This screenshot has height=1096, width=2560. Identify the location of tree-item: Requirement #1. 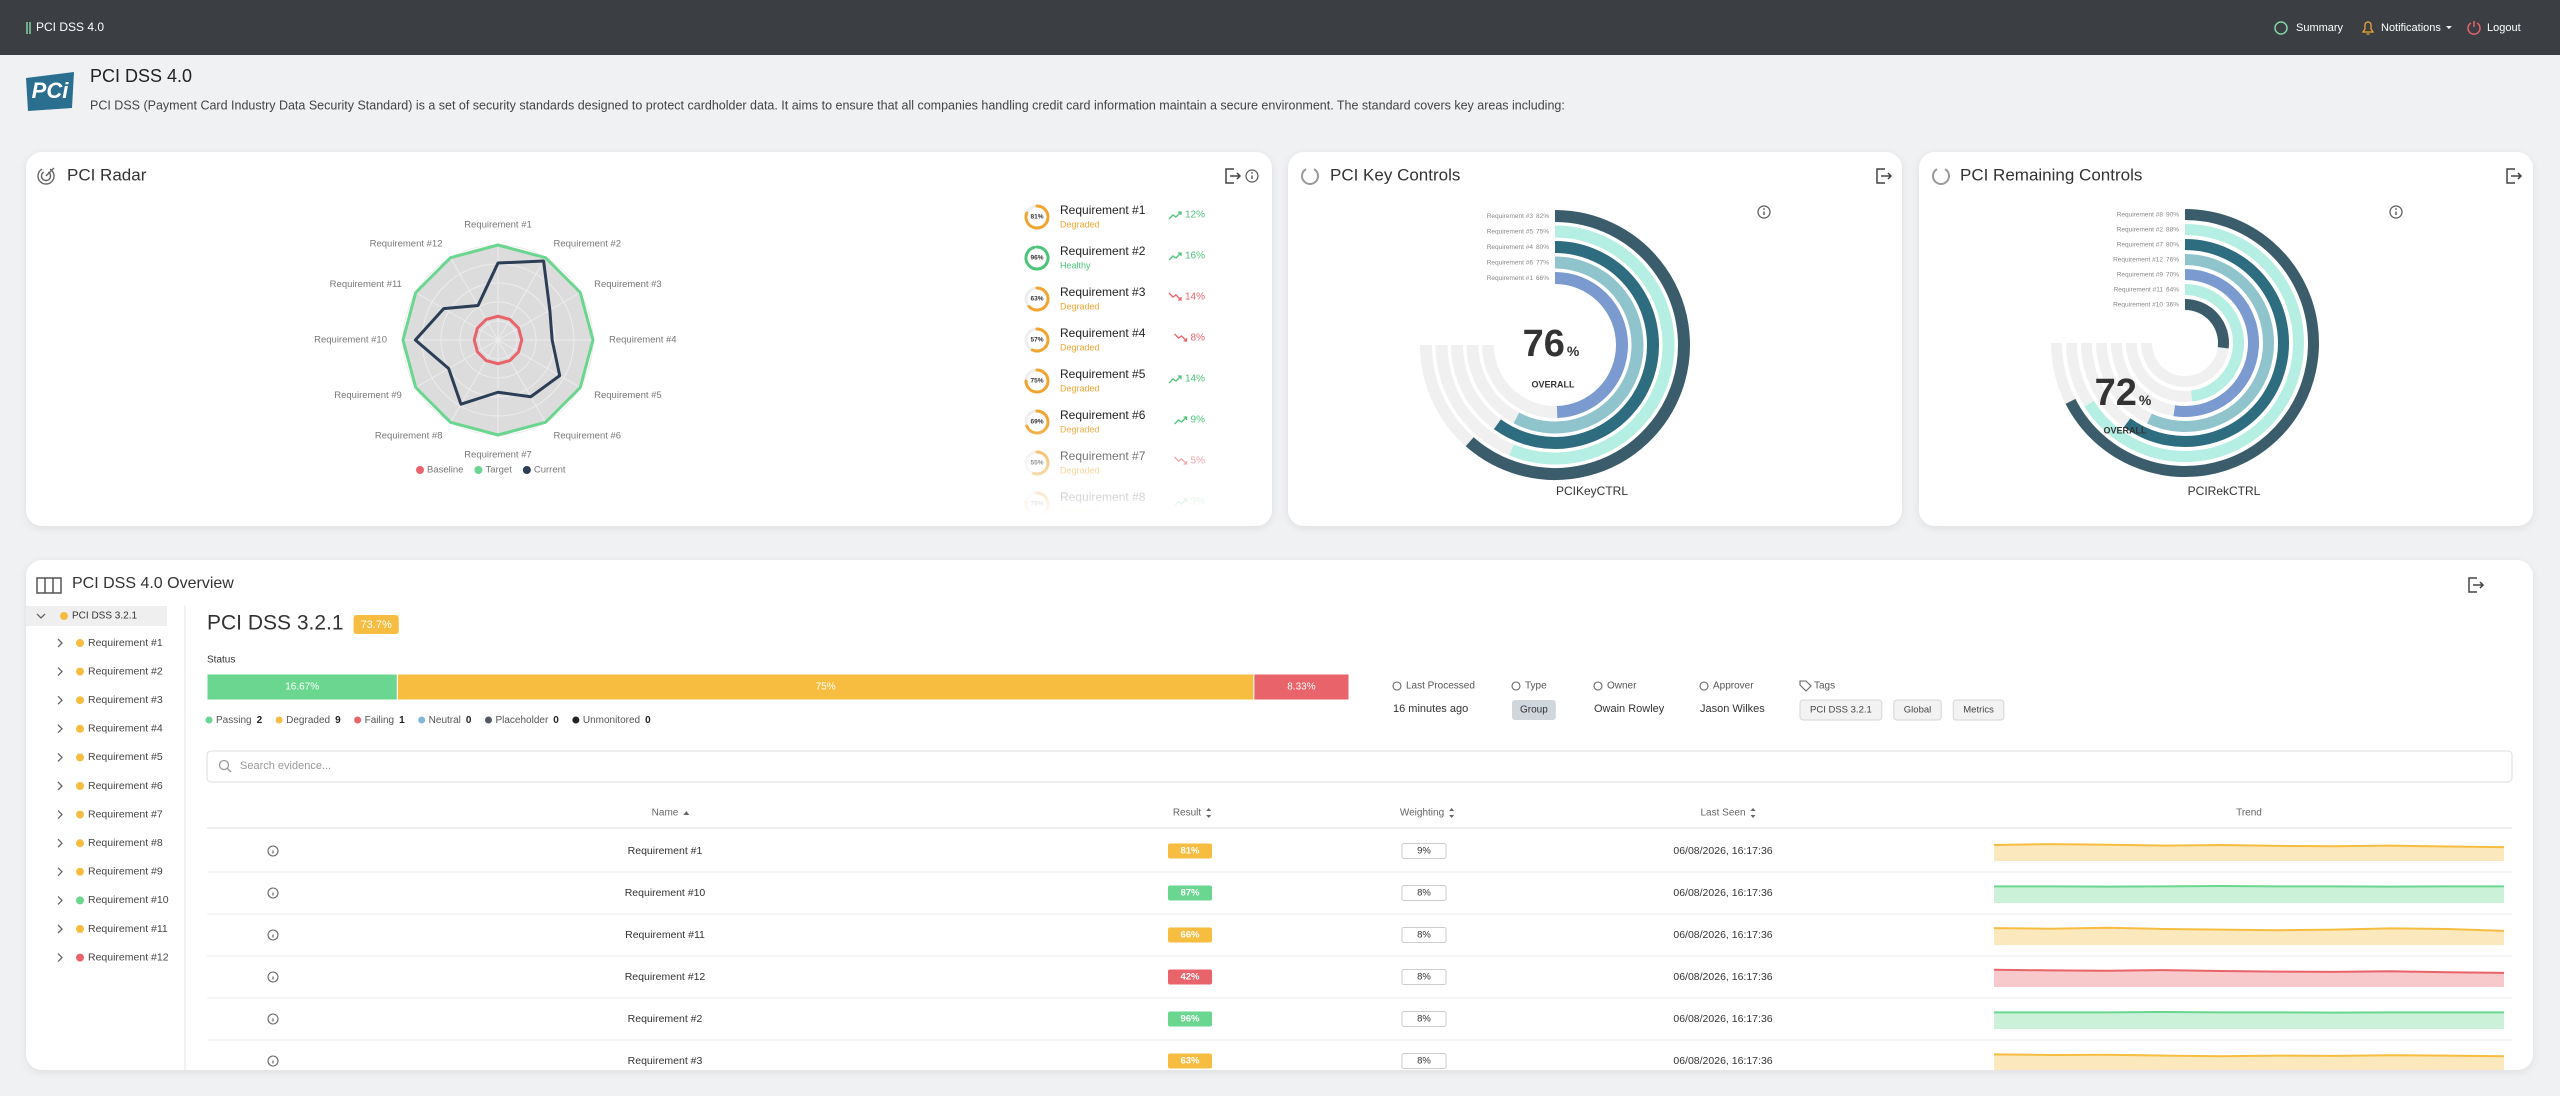
(125, 643).